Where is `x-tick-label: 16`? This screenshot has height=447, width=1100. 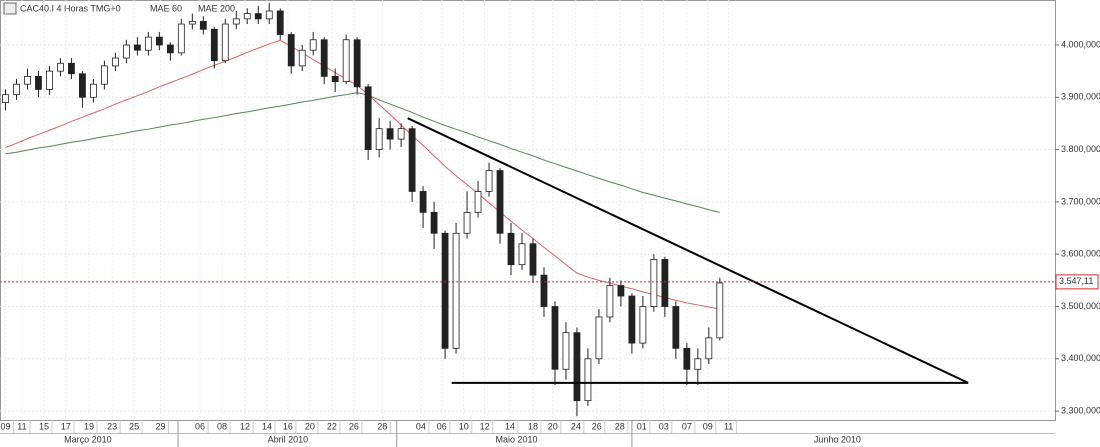
x-tick-label: 16 is located at coordinates (288, 426).